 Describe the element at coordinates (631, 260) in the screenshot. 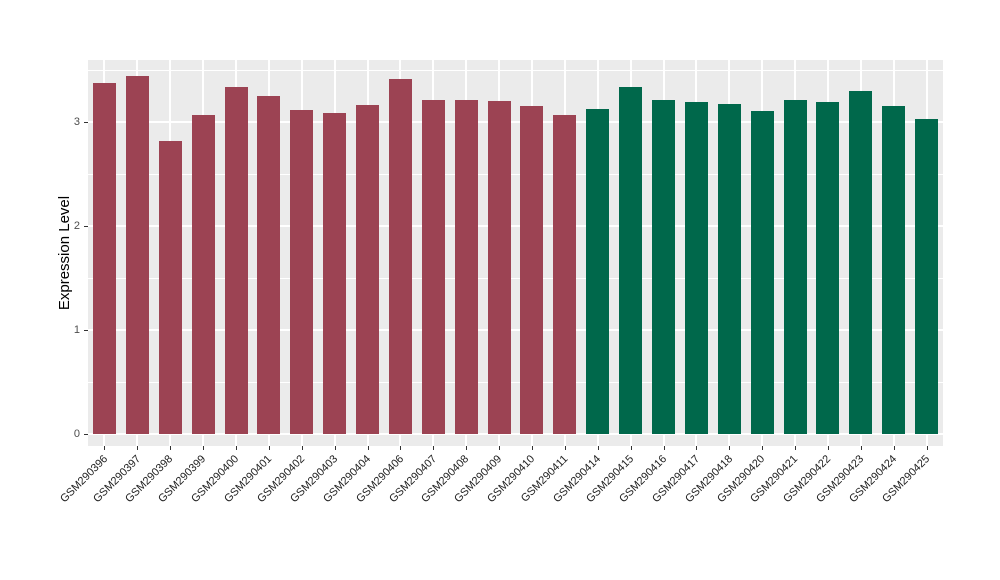

I see `bar-GSM290415` at that location.